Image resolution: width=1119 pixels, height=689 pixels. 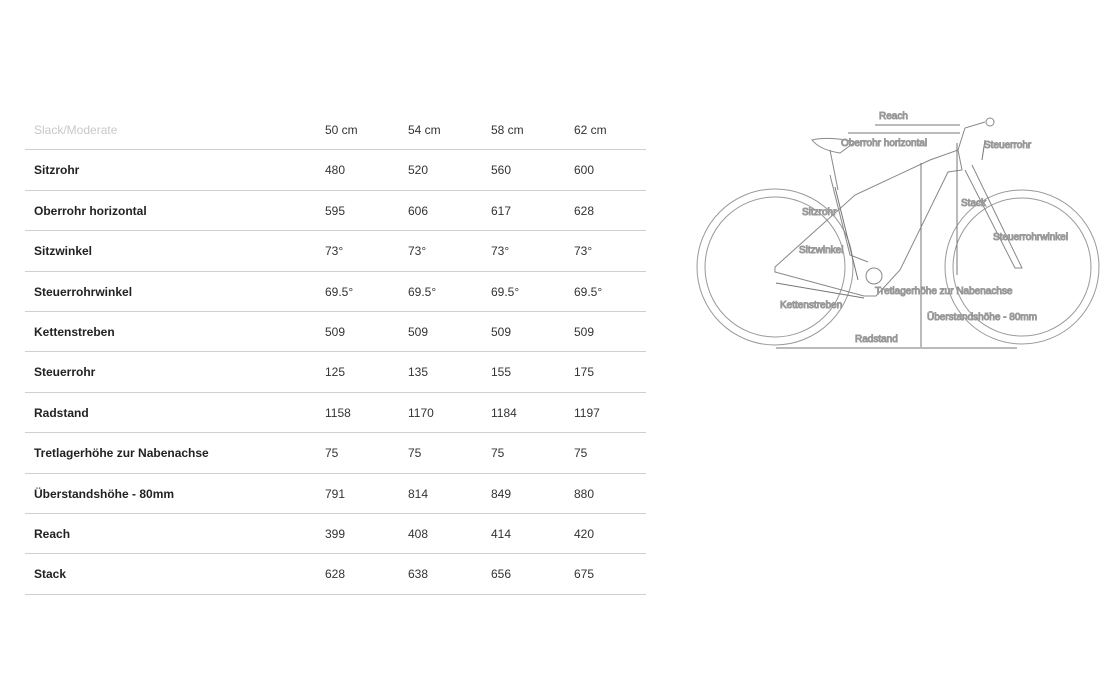 What do you see at coordinates (76, 130) in the screenshot?
I see `header-label: Slack/Moderate` at bounding box center [76, 130].